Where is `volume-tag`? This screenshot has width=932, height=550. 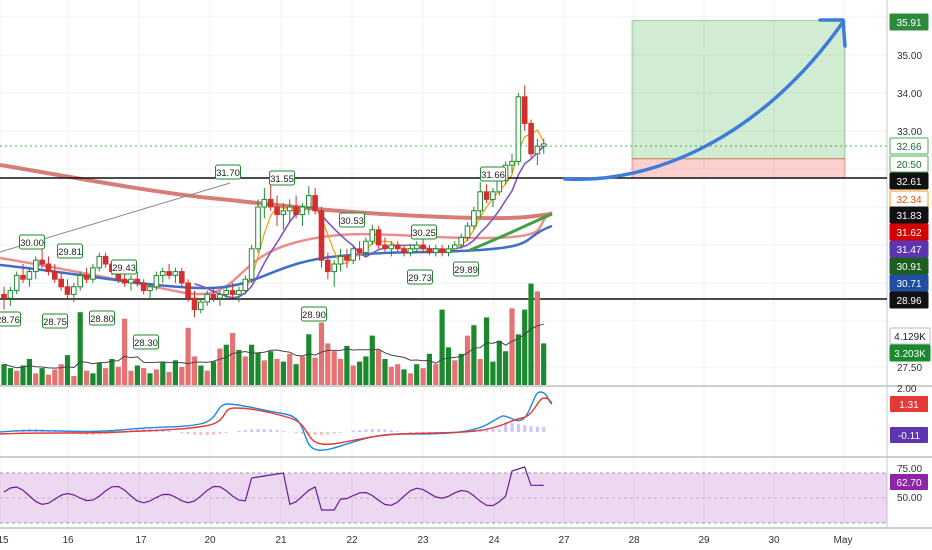
volume-tag is located at coordinates (910, 353).